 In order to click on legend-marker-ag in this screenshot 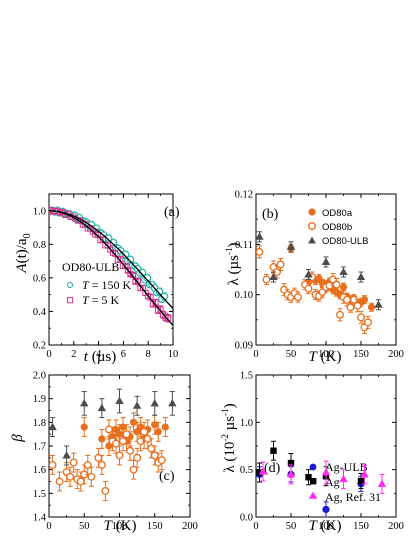, I will do `click(313, 481)`.